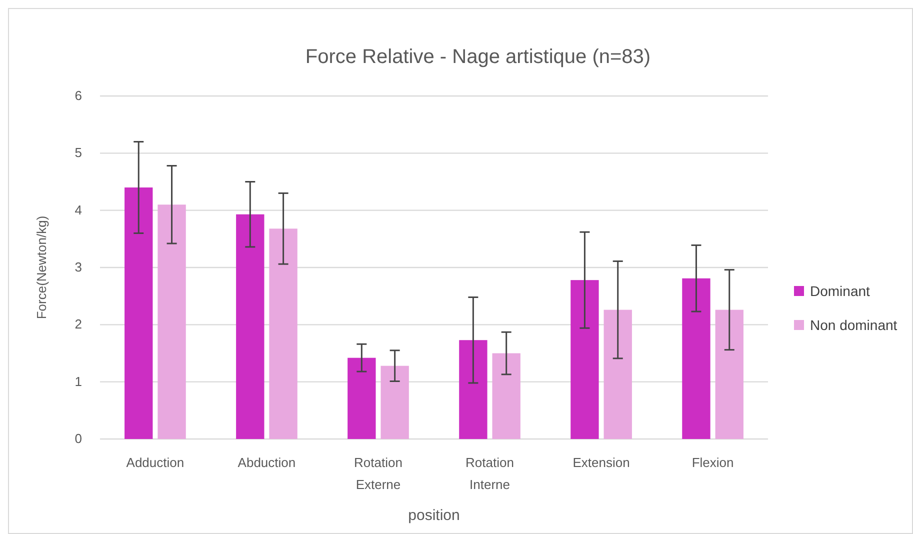  I want to click on x-axis-title: position, so click(434, 515).